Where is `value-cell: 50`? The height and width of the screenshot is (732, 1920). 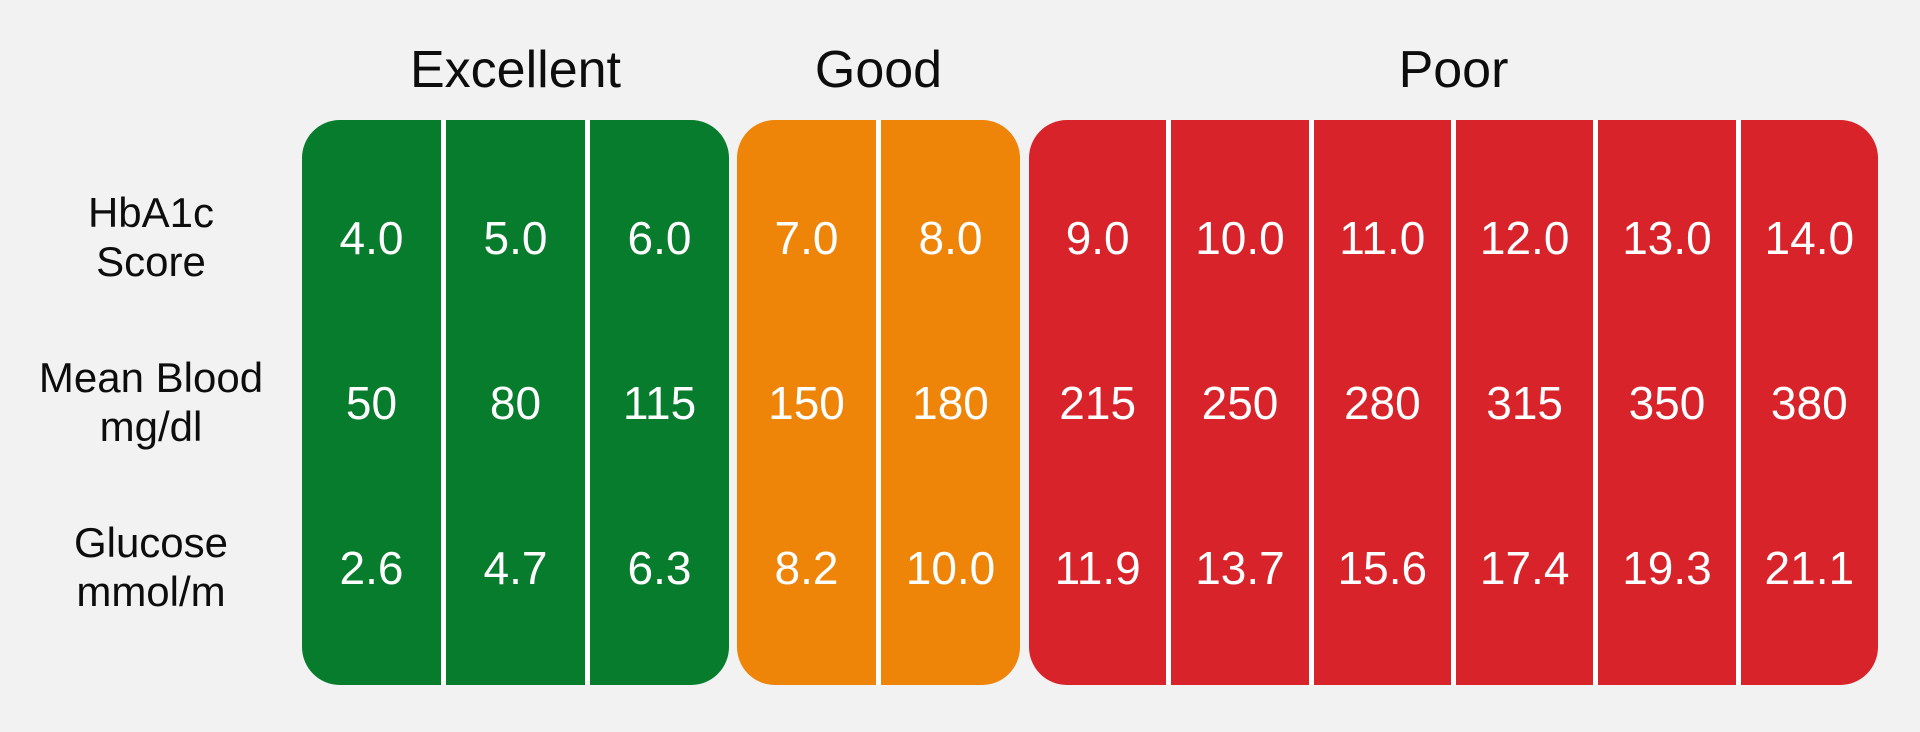 value-cell: 50 is located at coordinates (371, 402).